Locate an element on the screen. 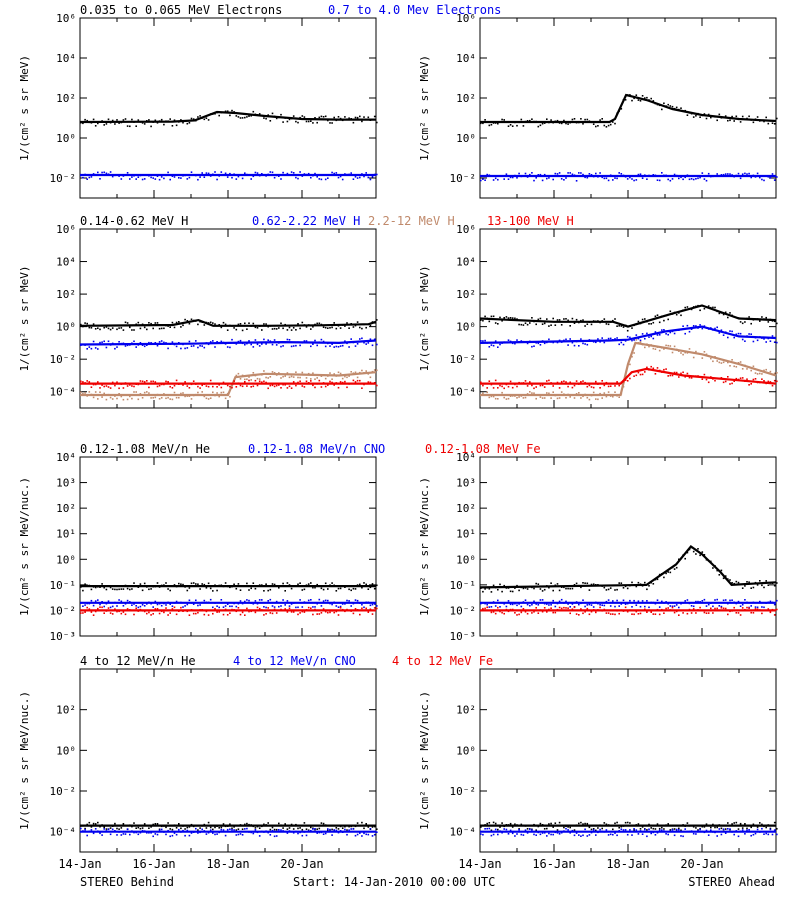  xtick-label-behind-3: 20-Jan is located at coordinates (301, 864).